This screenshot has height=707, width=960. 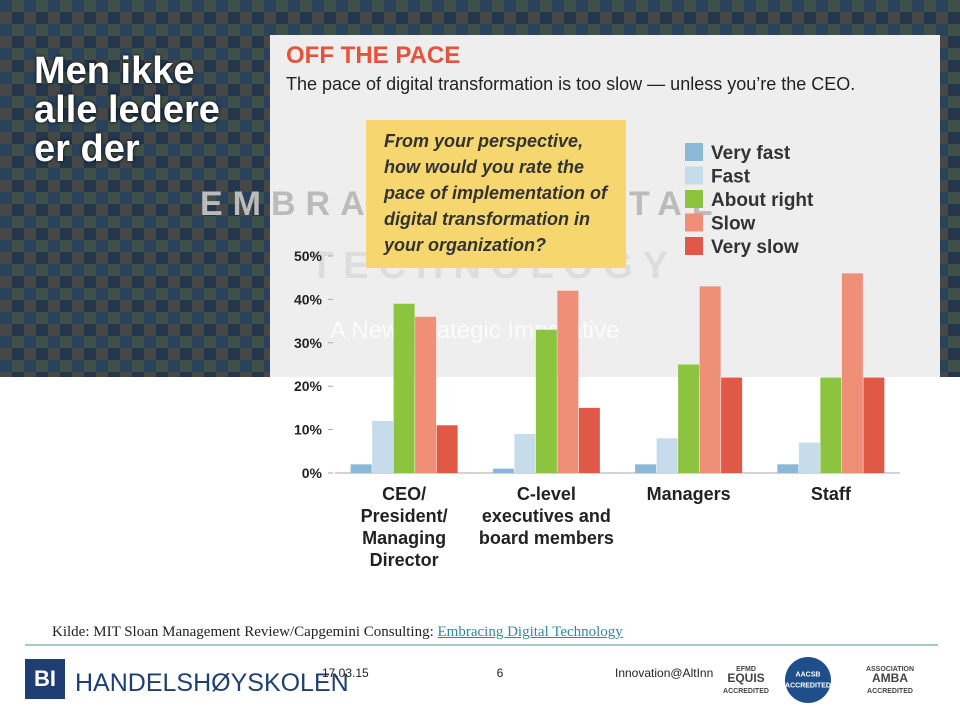 What do you see at coordinates (373, 55) in the screenshot?
I see `chart-title: OFF THE PACE` at bounding box center [373, 55].